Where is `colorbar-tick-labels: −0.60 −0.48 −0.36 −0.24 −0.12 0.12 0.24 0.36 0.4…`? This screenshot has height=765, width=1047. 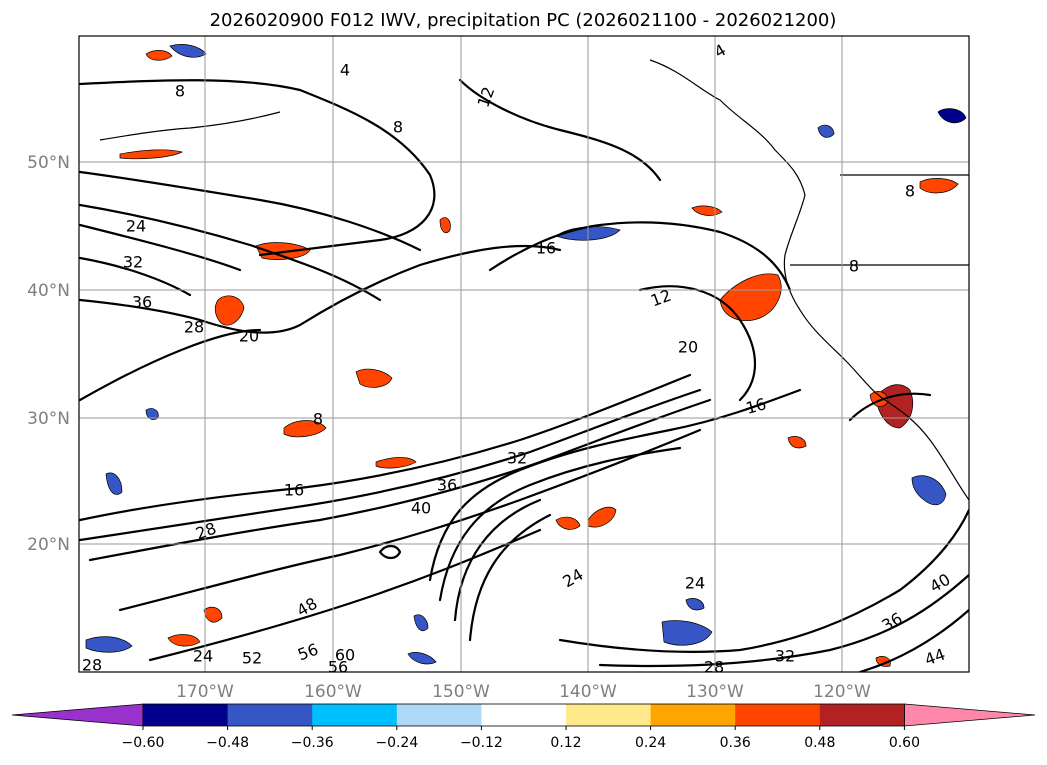 colorbar-tick-labels: −0.60 −0.48 −0.36 −0.24 −0.12 0.12 0.24 0.36 0.4… is located at coordinates (521, 738).